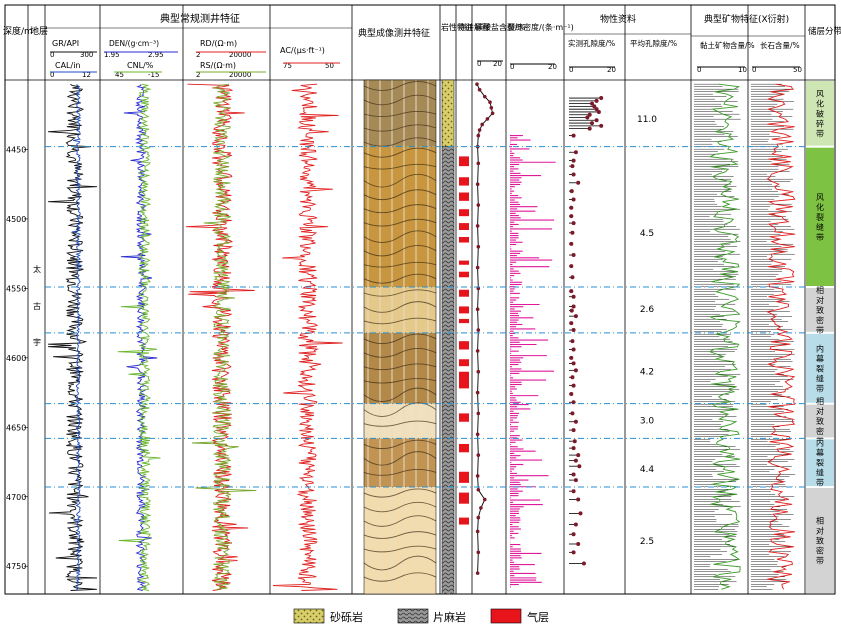  Describe the element at coordinates (18, 31) in the screenshot. I see `header-depth: 深度/m` at that location.